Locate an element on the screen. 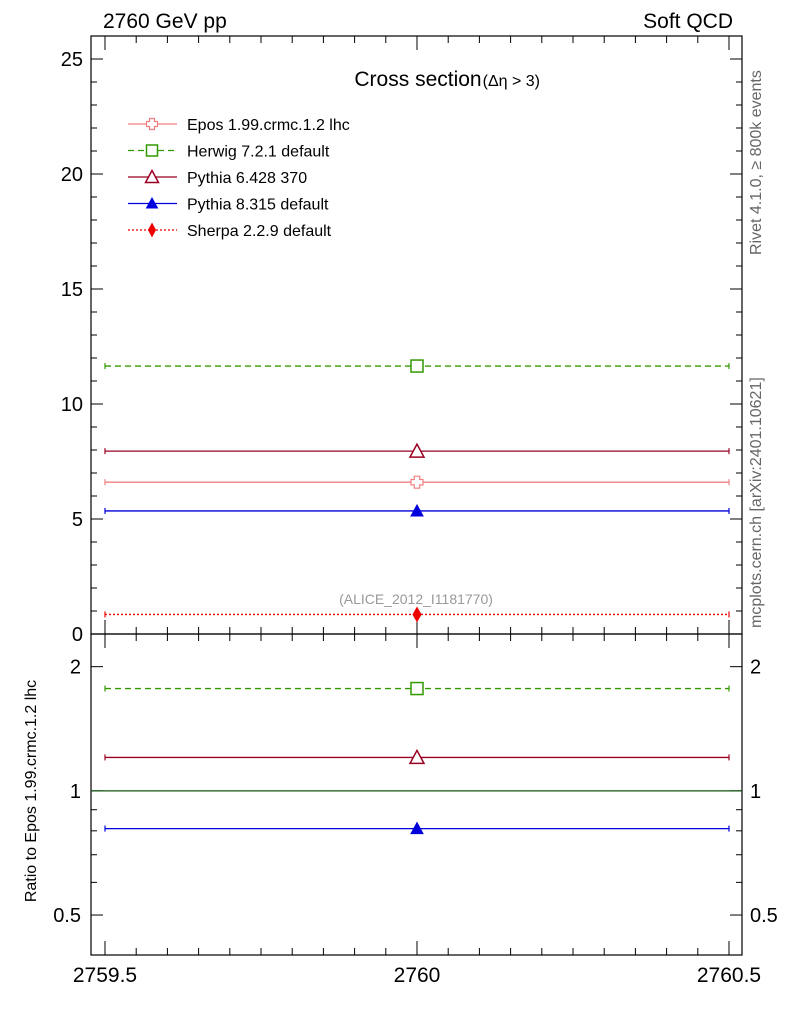  legend-label: Sherpa 2.2.9 default is located at coordinates (259, 231).